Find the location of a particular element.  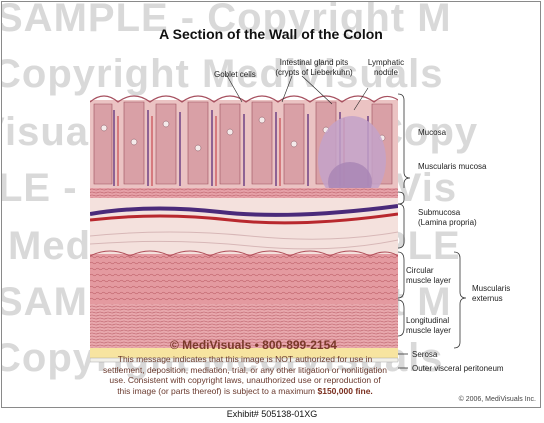

label-outer-visceral-peritoneum: Outer visceral peritoneum is located at coordinates (458, 368).